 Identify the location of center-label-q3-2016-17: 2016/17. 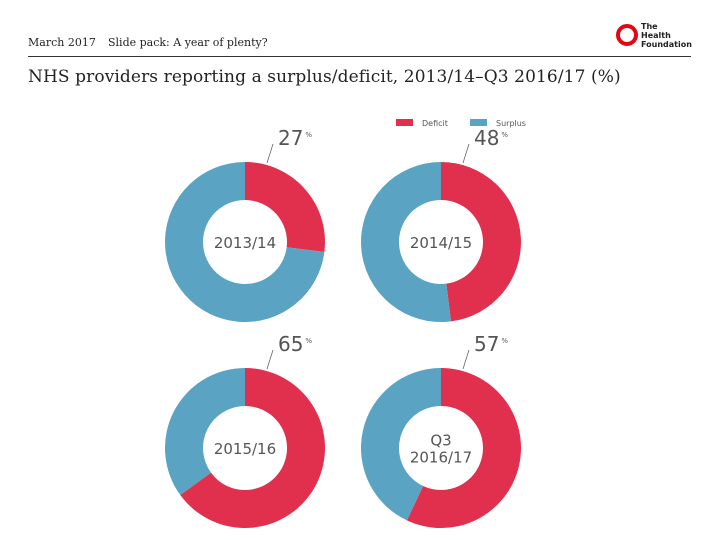
(441, 458).